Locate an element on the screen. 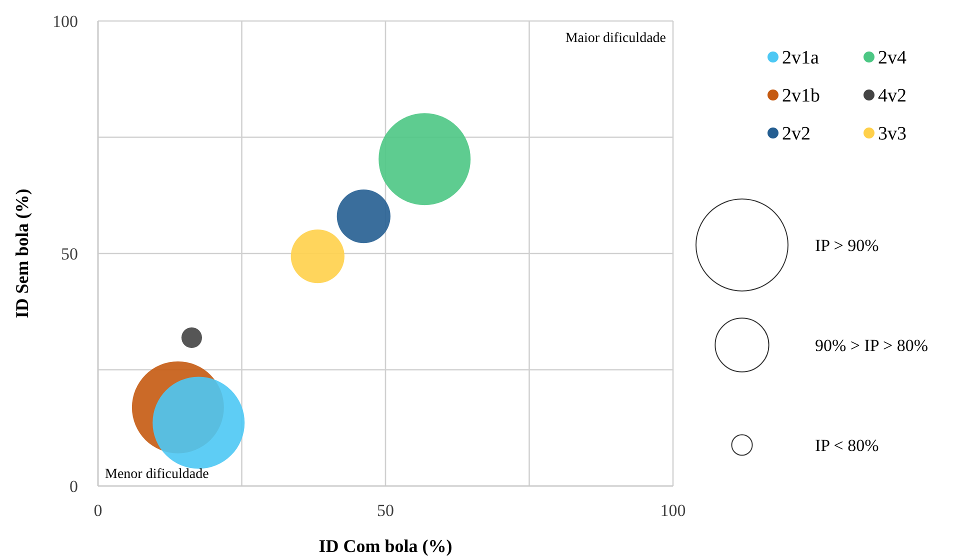  legend-label: 4v2 is located at coordinates (892, 96).